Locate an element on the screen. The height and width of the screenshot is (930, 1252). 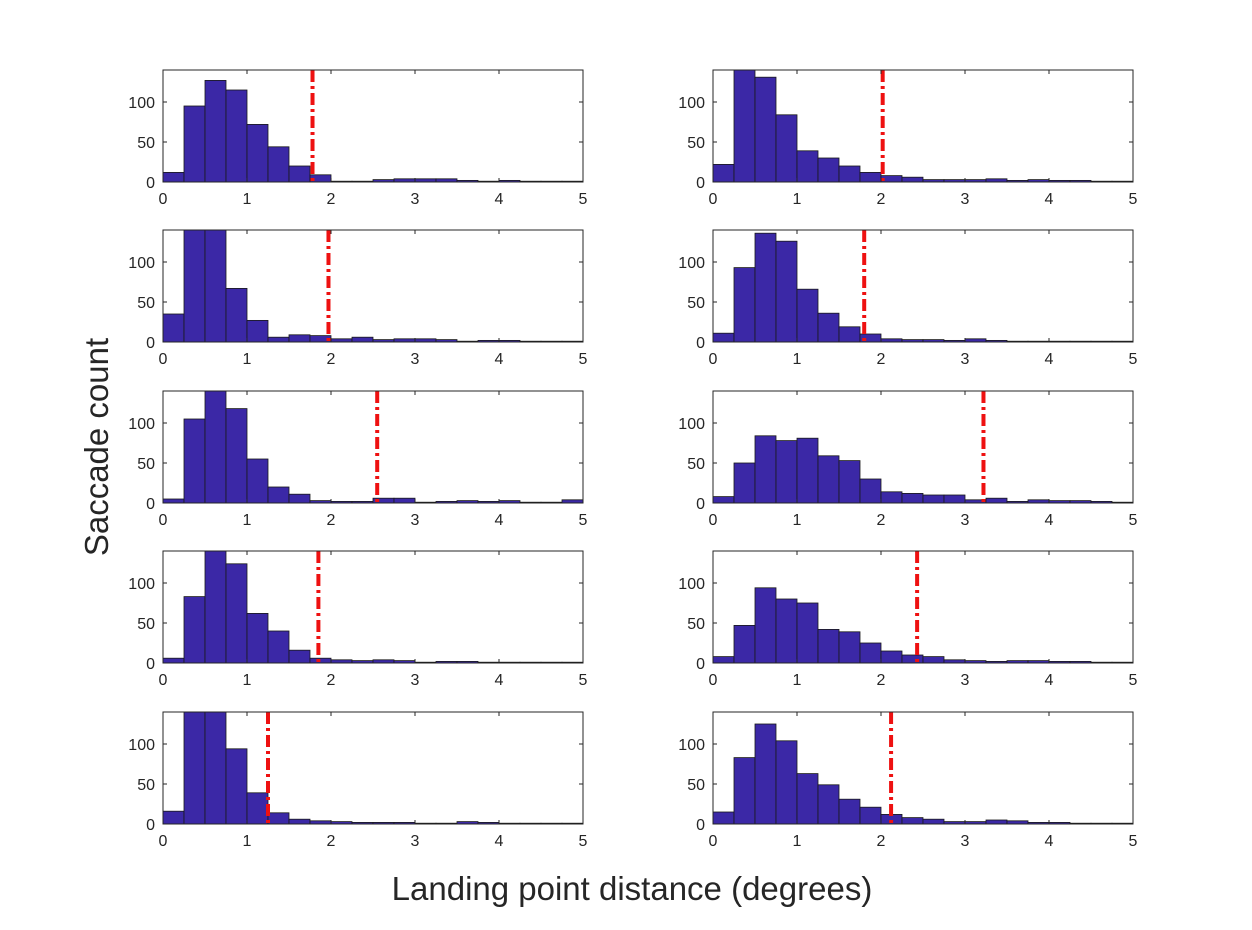
bars-panel-r4-c2 is located at coordinates (944, 625).